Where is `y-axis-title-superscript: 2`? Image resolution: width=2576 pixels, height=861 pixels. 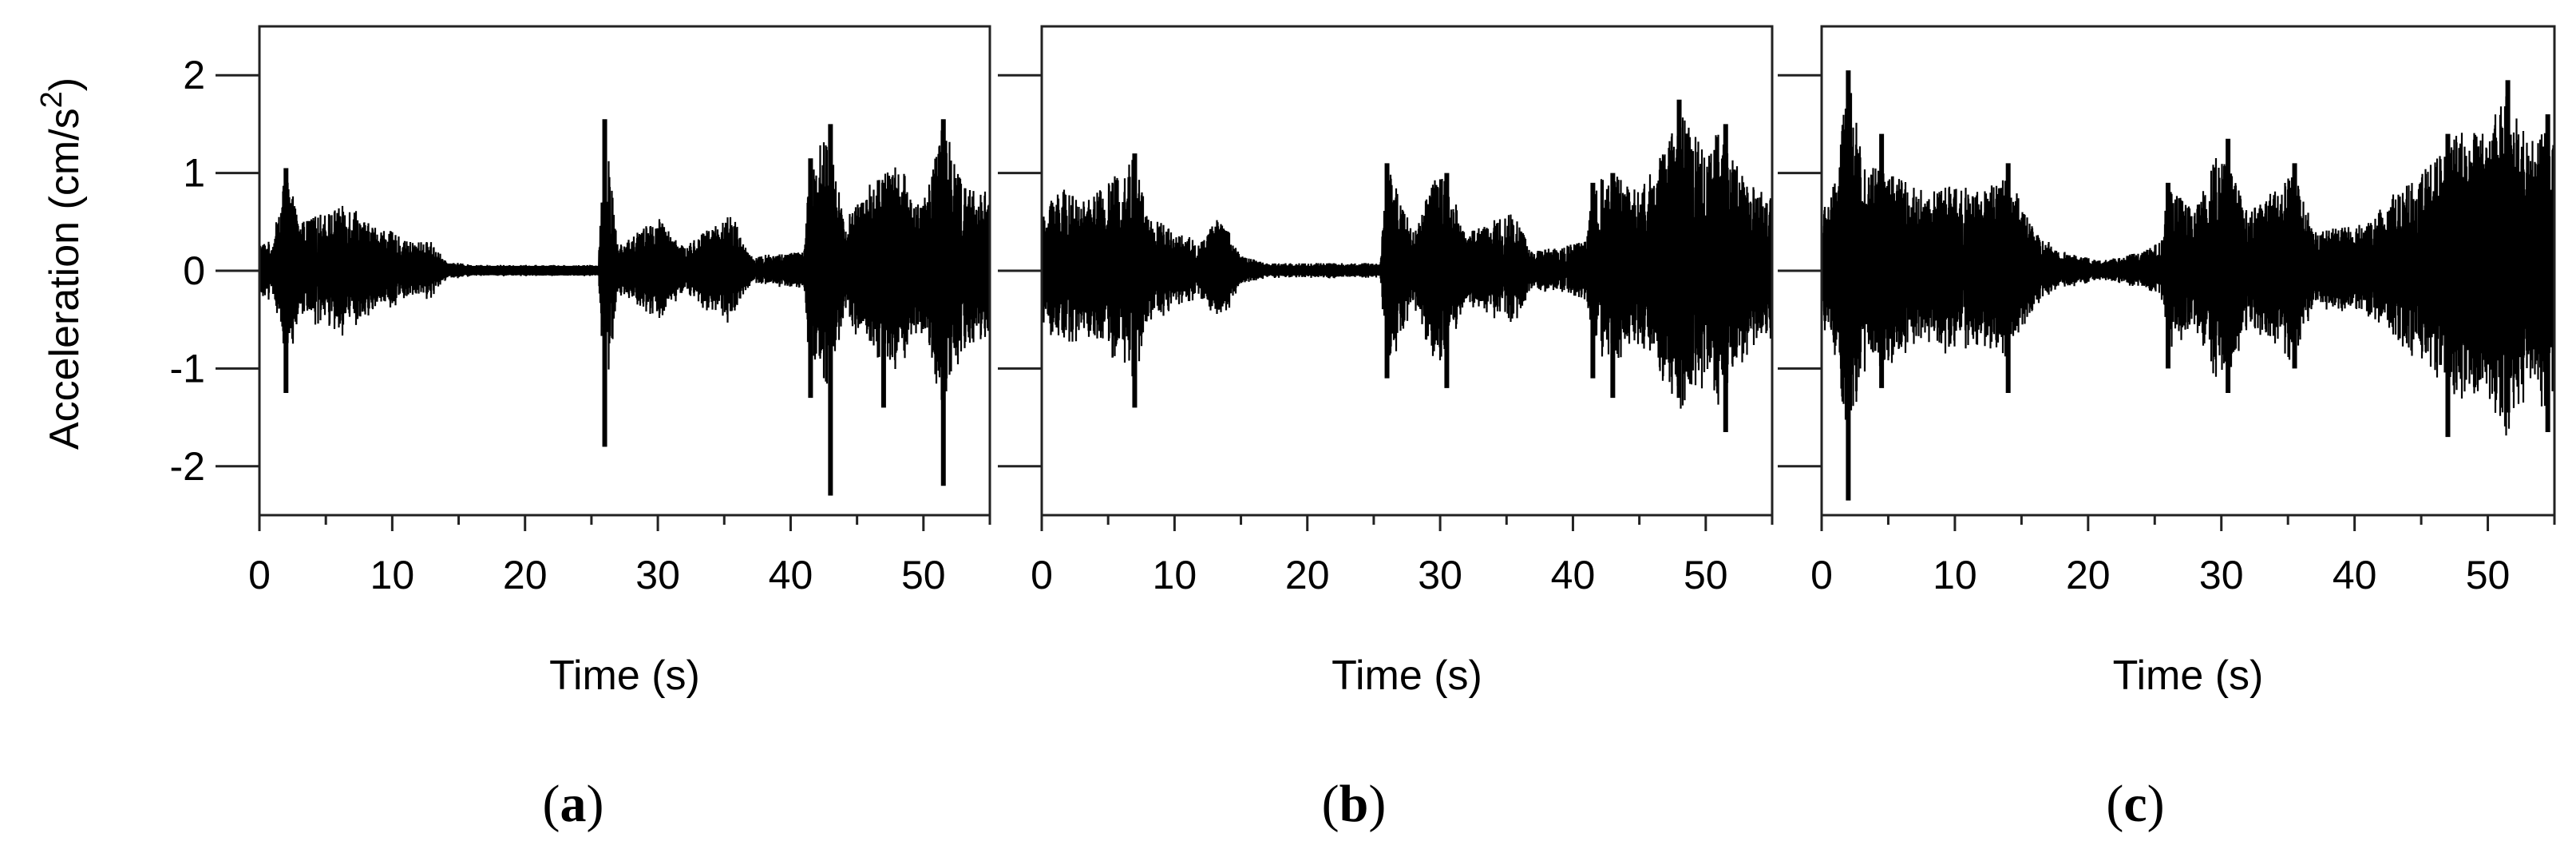
y-axis-title-superscript: 2 is located at coordinates (52, 99).